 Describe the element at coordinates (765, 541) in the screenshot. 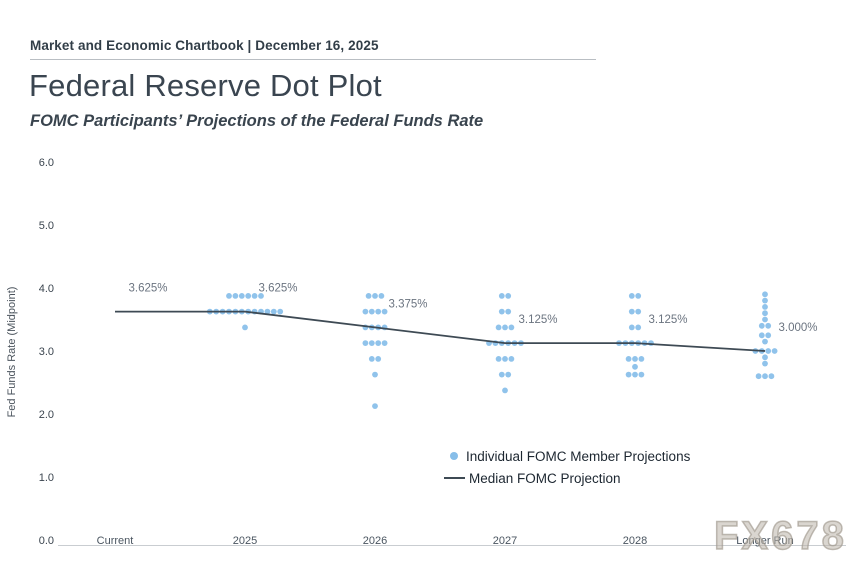

I see `x-axis-label: Longer Run` at that location.